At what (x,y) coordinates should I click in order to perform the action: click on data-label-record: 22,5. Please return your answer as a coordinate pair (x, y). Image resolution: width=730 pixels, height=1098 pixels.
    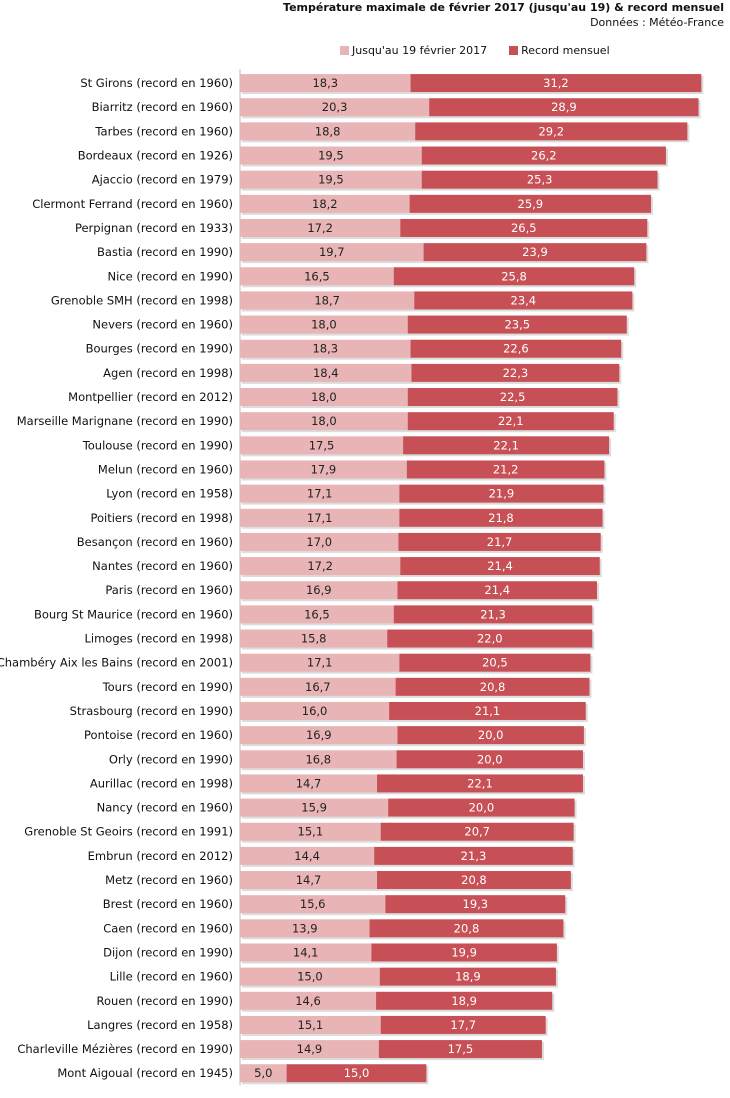
    Looking at the image, I should click on (513, 397).